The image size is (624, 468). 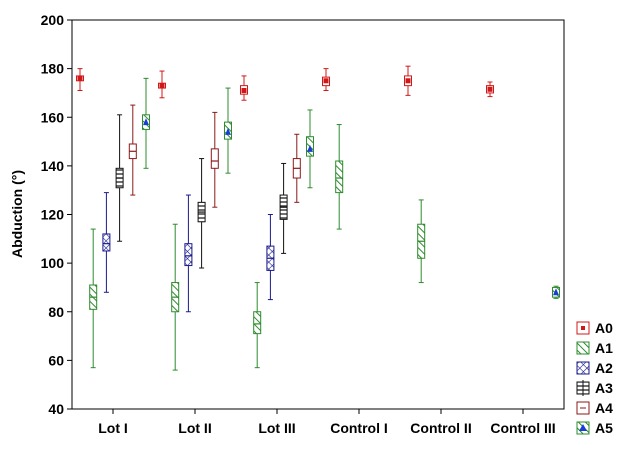 What do you see at coordinates (594, 408) in the screenshot?
I see `legend-item-a4: A4` at bounding box center [594, 408].